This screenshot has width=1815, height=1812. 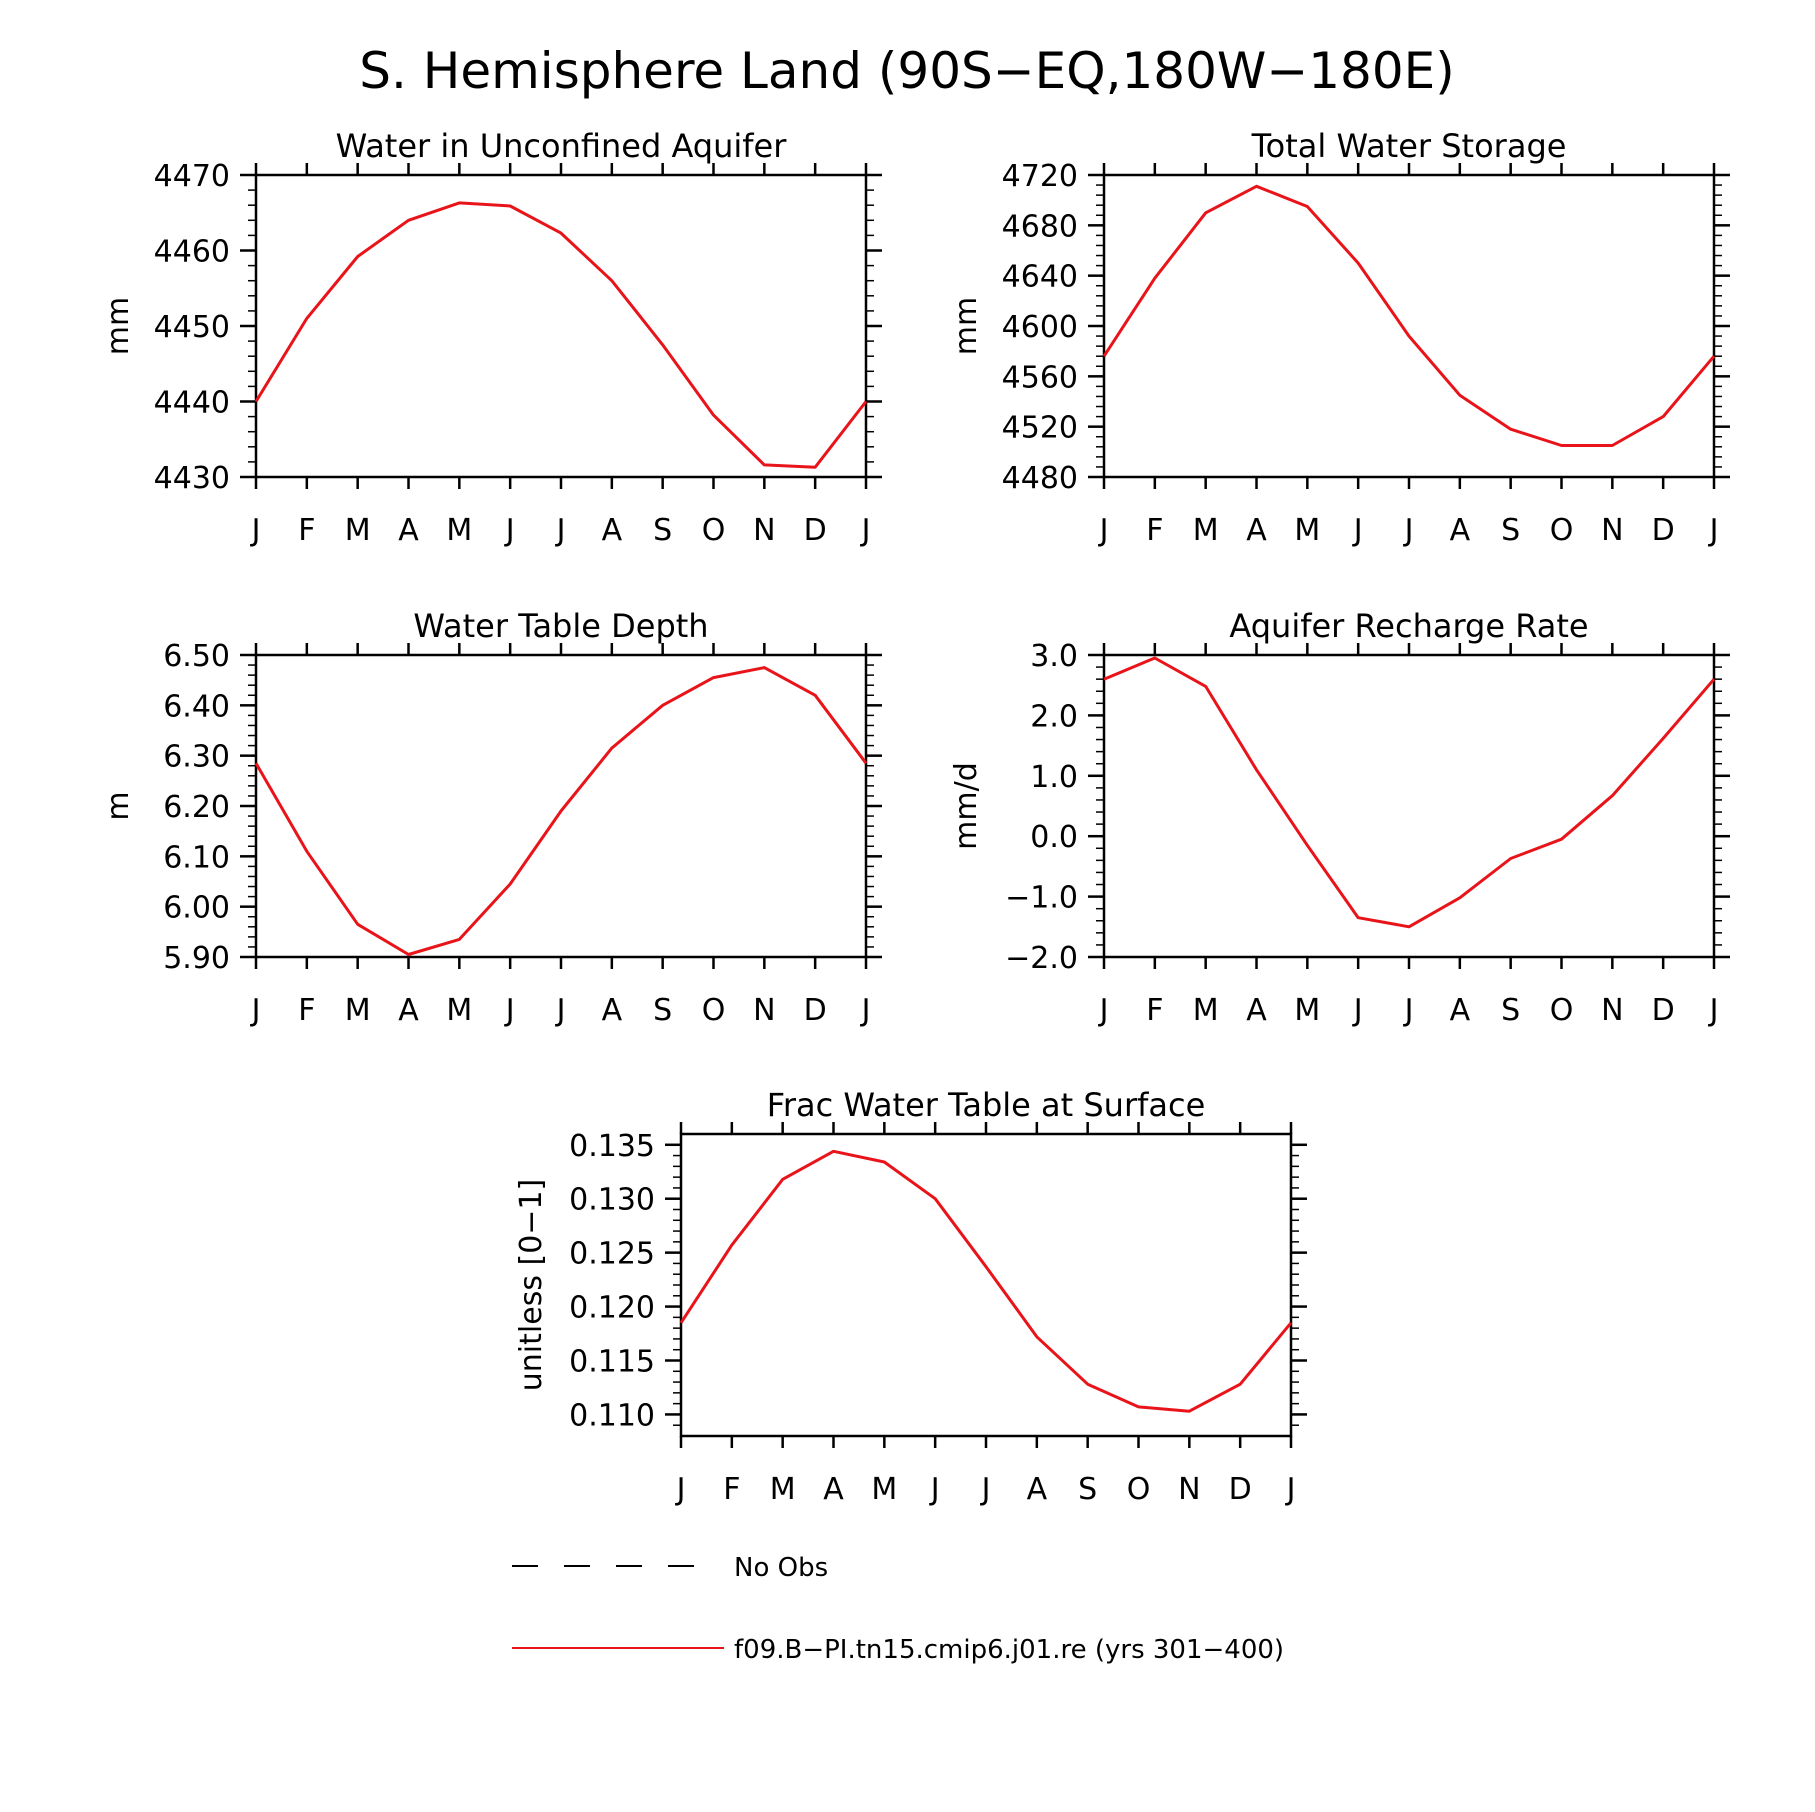 What do you see at coordinates (1054, 656) in the screenshot?
I see `y-tick-label: 3.0` at bounding box center [1054, 656].